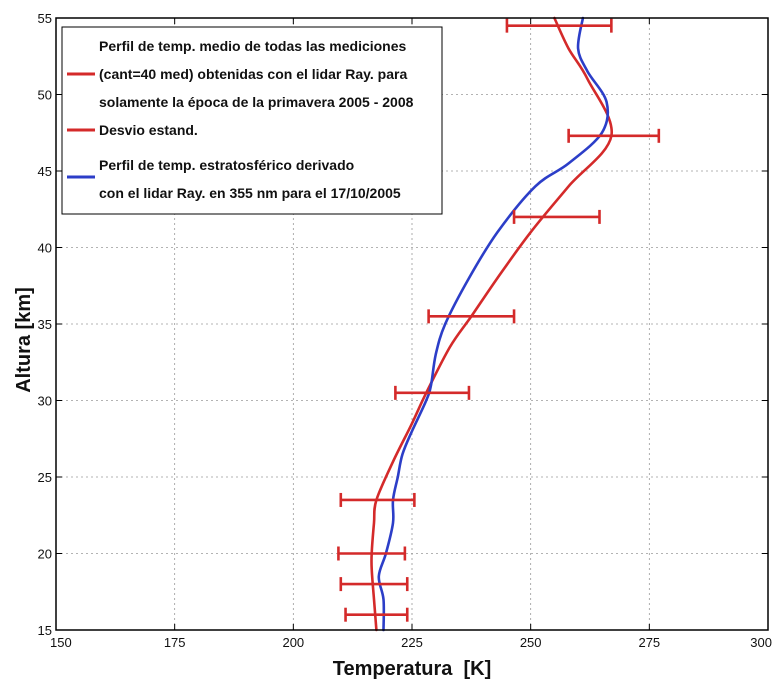 The width and height of the screenshot is (774, 691). I want to click on y-tick-label: 35, so click(45, 324).